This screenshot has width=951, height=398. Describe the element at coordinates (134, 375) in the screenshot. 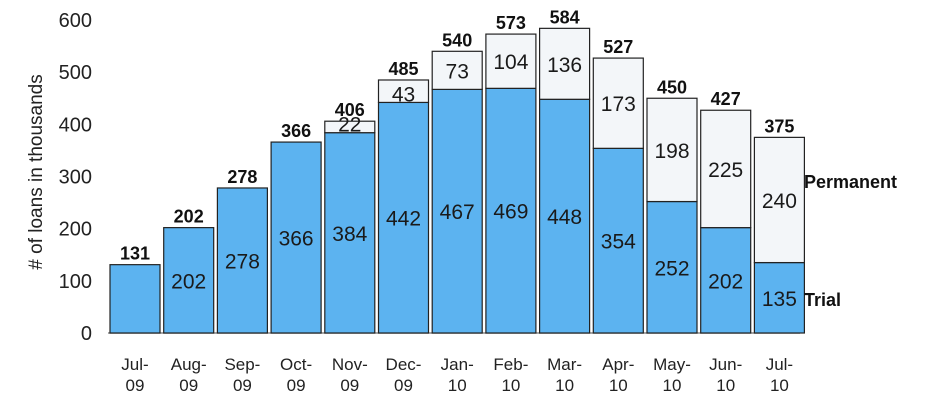

I see `x-tick-label: Jul- 09` at that location.